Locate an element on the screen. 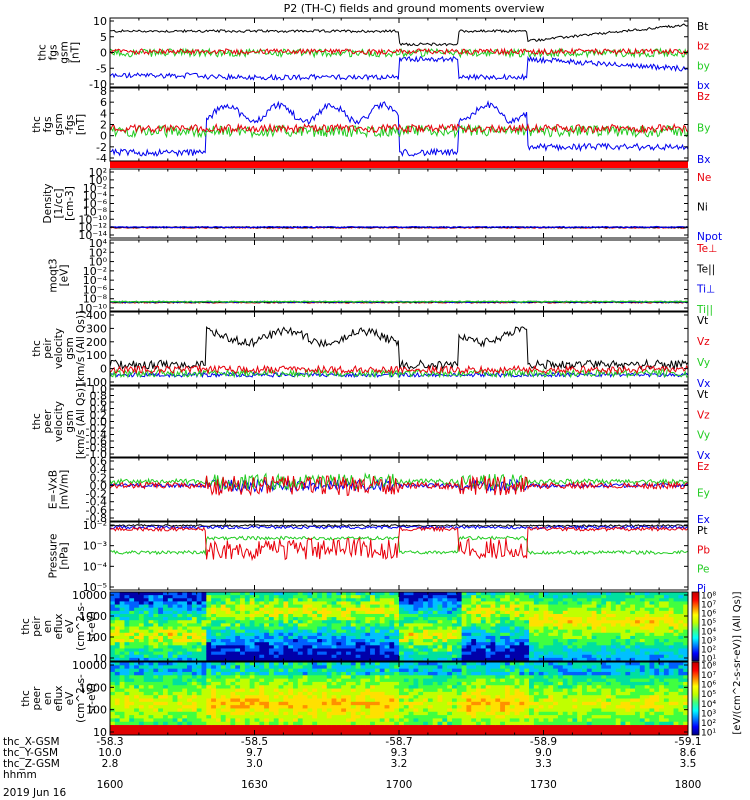  y-tick-label: 300 is located at coordinates (96, 328).